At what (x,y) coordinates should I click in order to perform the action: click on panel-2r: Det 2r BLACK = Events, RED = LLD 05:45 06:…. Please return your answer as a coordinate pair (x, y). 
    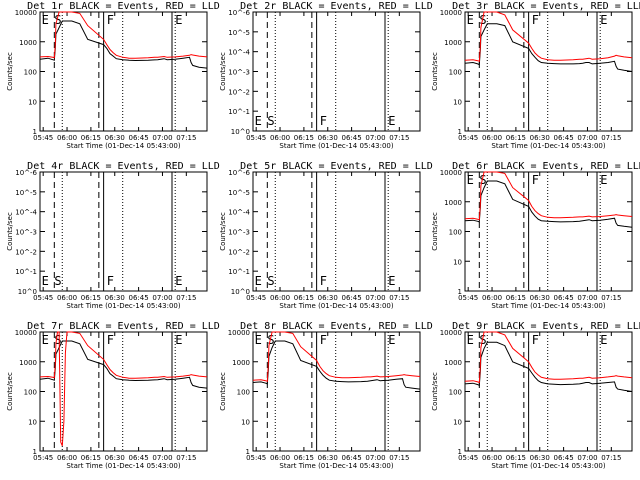
    Looking at the image, I should click on (326, 75).